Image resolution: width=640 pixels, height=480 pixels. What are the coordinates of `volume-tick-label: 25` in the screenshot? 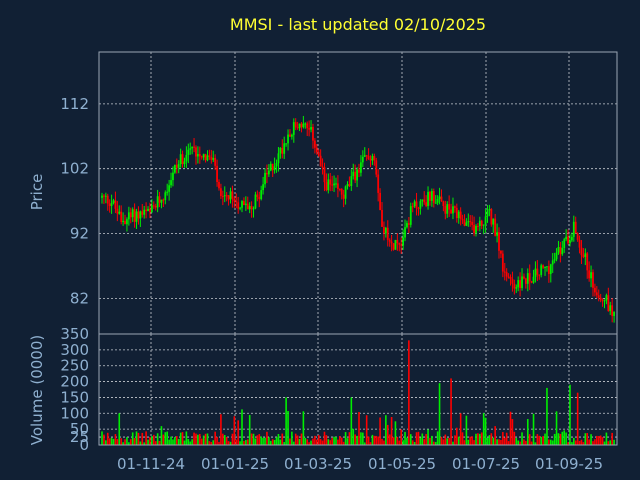 It's located at (79, 437).